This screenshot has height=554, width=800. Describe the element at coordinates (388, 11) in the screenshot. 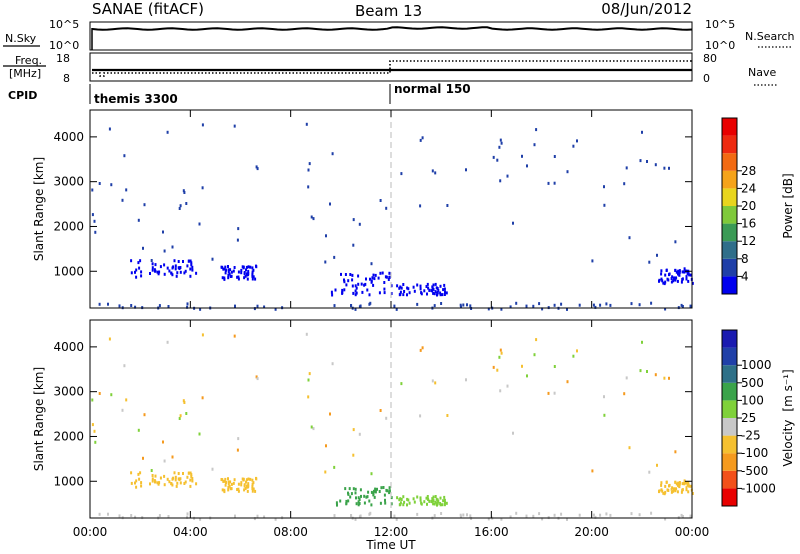

I see `header-beam: Beam 13` at that location.